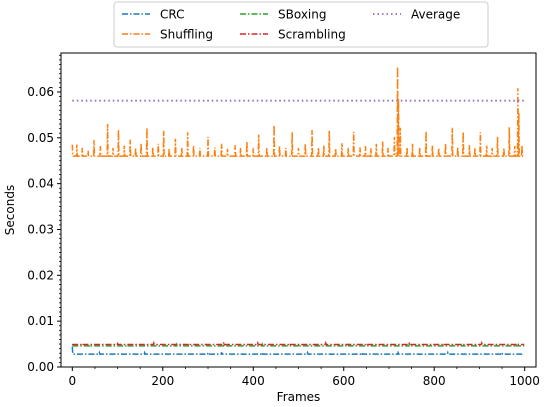 Image resolution: width=550 pixels, height=407 pixels. Describe the element at coordinates (72, 381) in the screenshot. I see `x-tick-label: 0` at that location.